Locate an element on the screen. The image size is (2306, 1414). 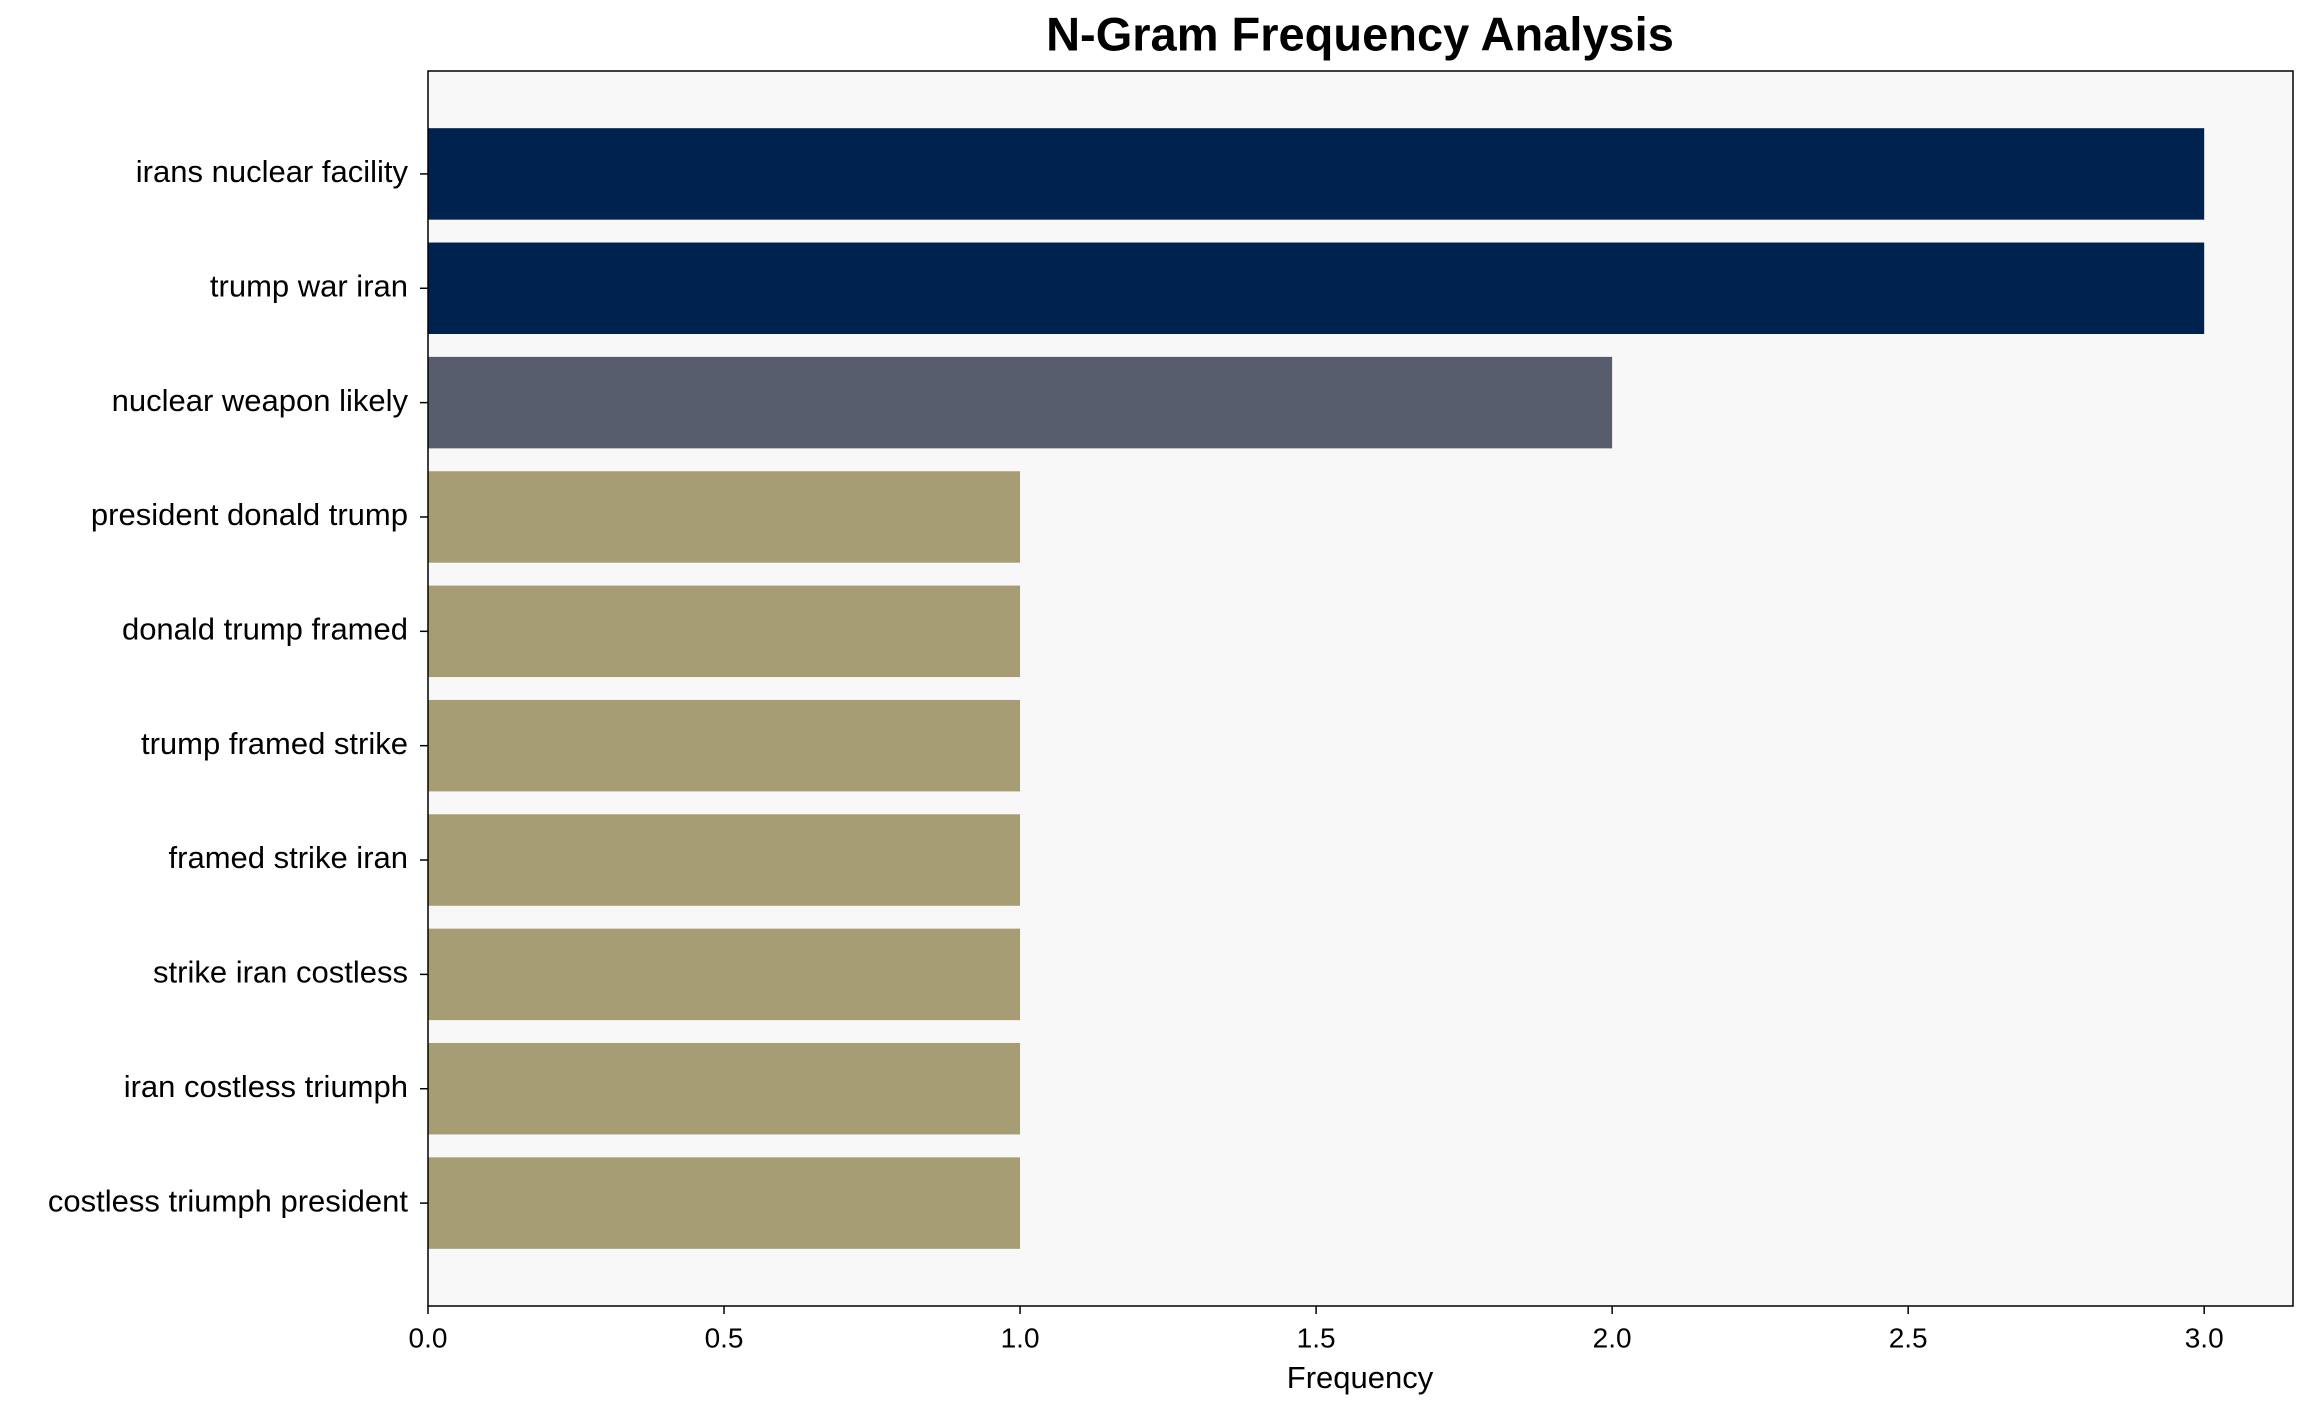
y-tick-label: trump war iran is located at coordinates (309, 285).